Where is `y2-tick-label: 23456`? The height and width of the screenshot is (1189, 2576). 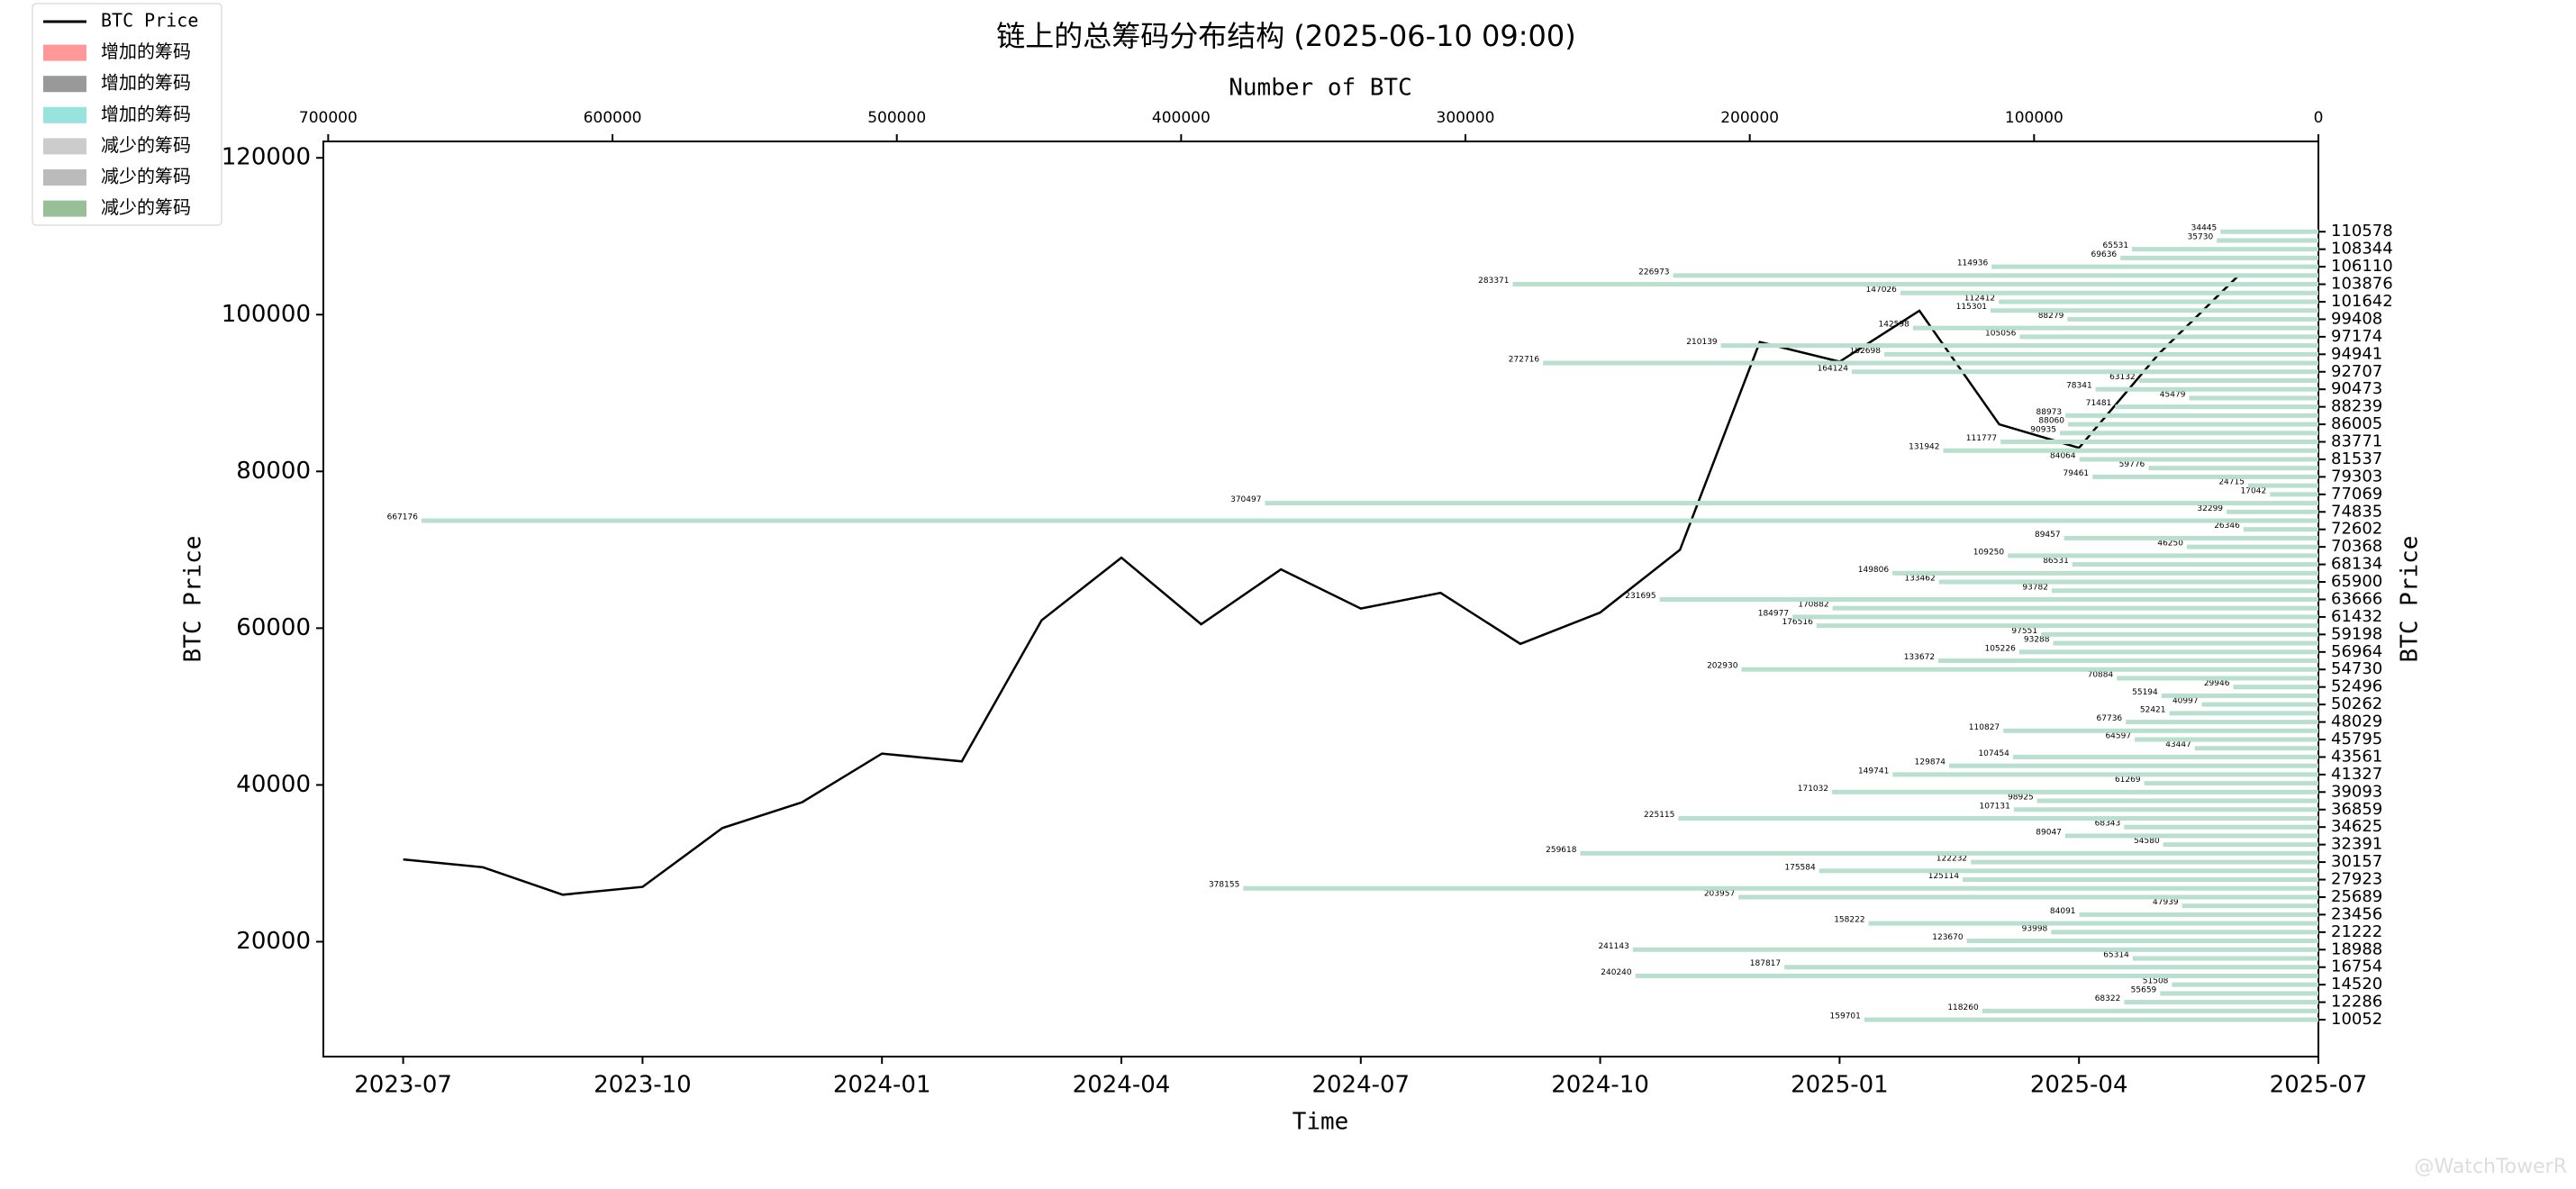 y2-tick-label: 23456 is located at coordinates (2356, 914).